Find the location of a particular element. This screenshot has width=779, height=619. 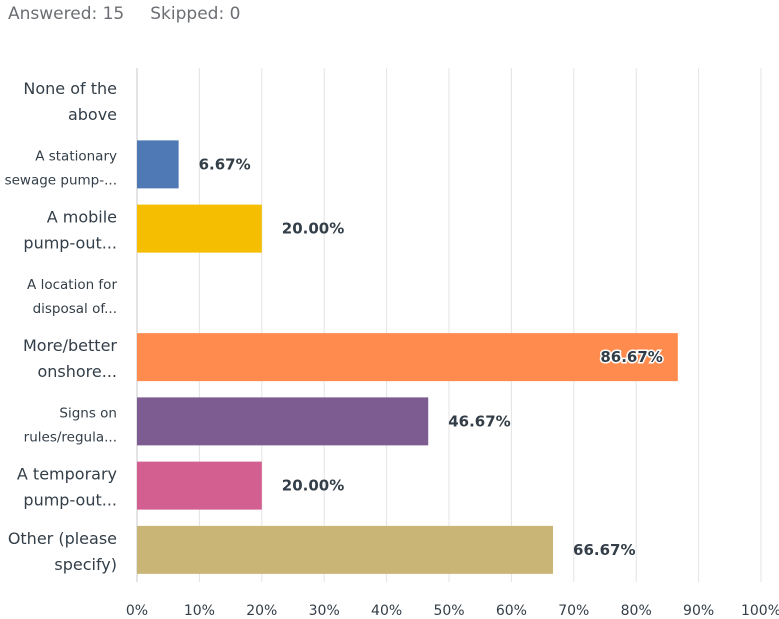

x-tick-label: 30% is located at coordinates (324, 611).